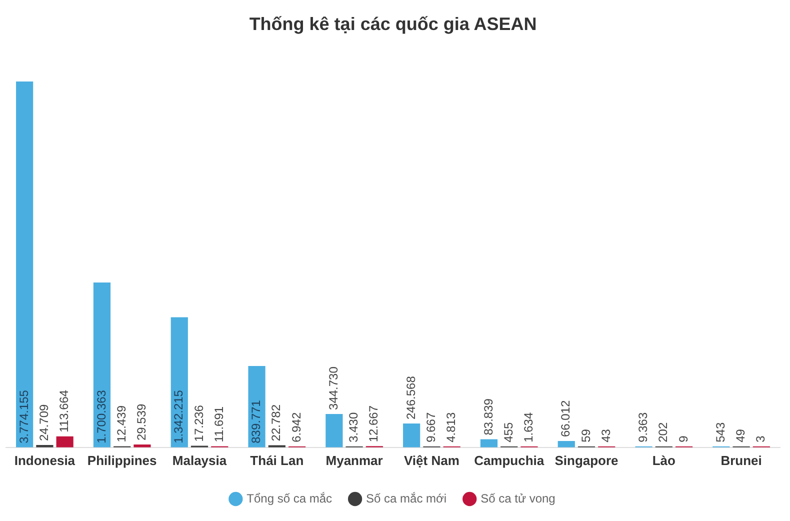  I want to click on data-label: 43, so click(605, 435).